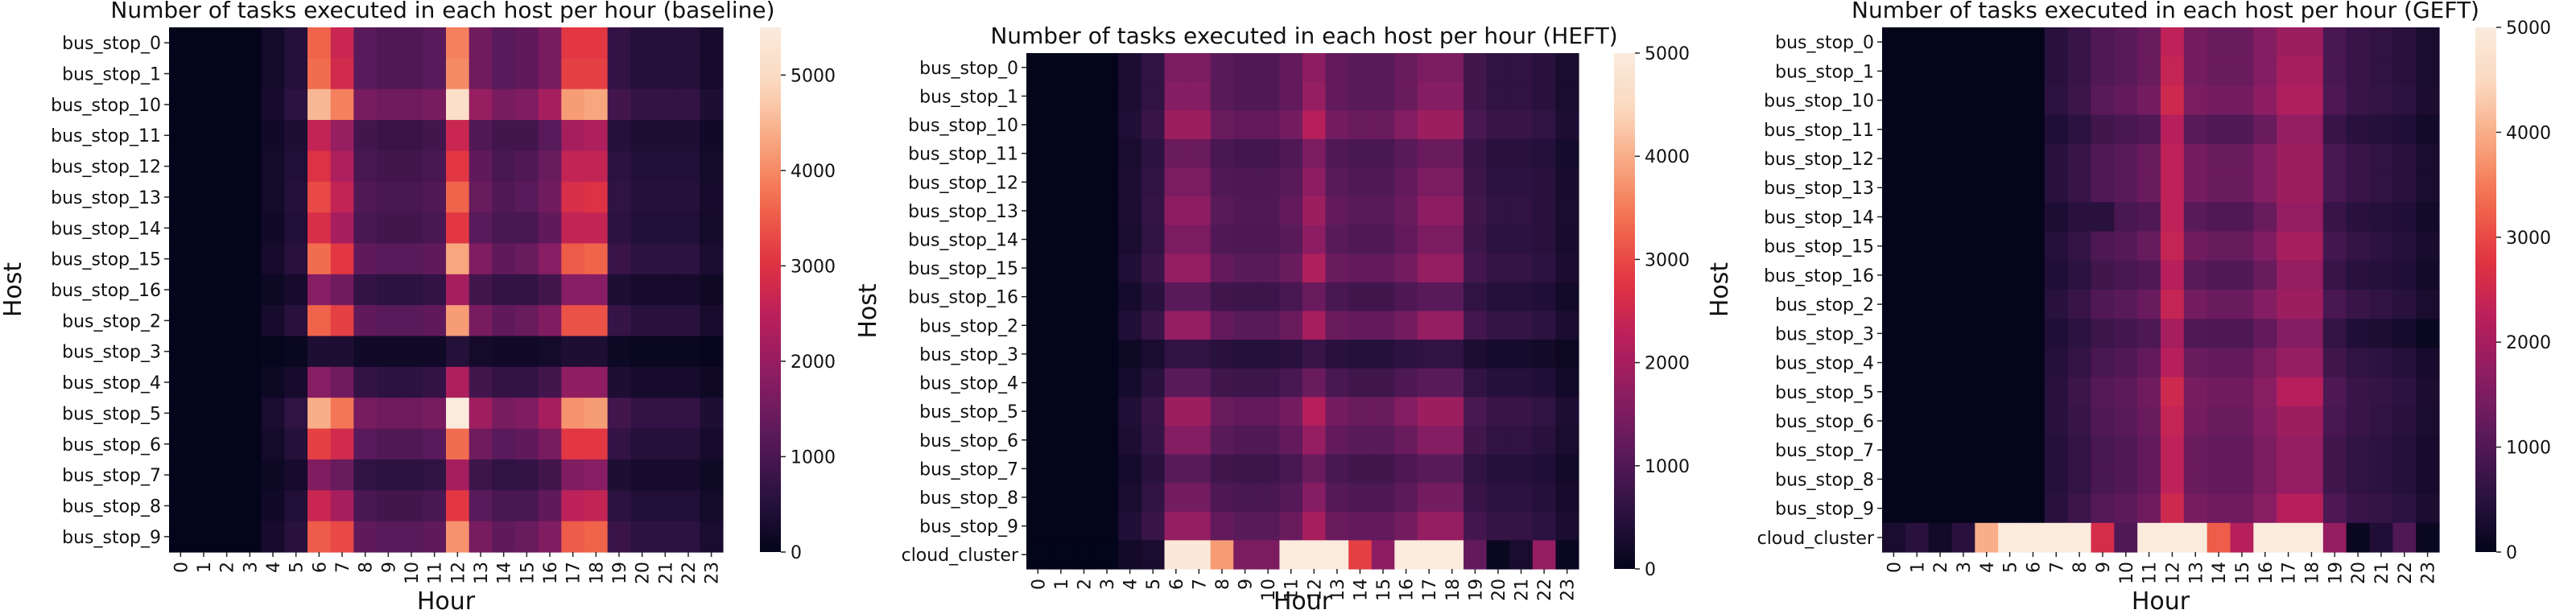 The width and height of the screenshot is (2576, 614). What do you see at coordinates (482, 573) in the screenshot?
I see `x-tick-label: 13` at bounding box center [482, 573].